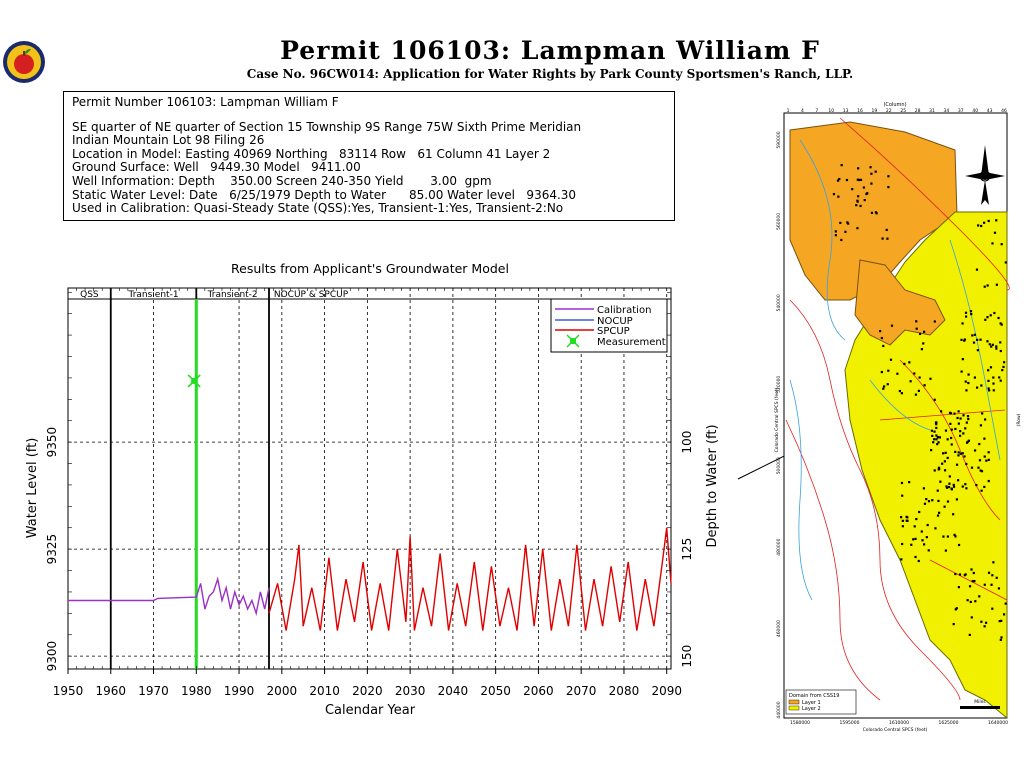 Image resolution: width=1024 pixels, height=768 pixels. I want to click on map-right-axis-label: (Row), so click(1019, 419).